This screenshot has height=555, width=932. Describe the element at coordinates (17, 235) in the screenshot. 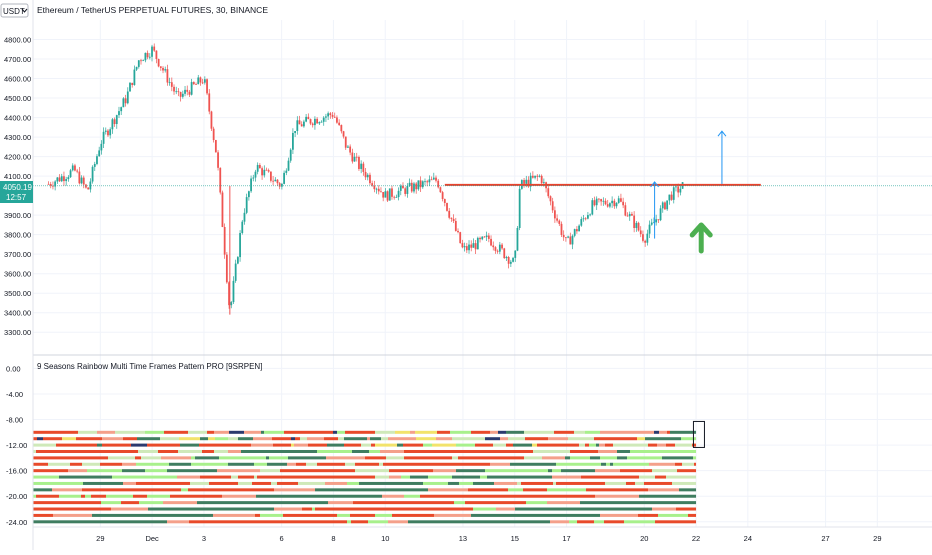

I see `price-tick-label: 3800.00` at that location.